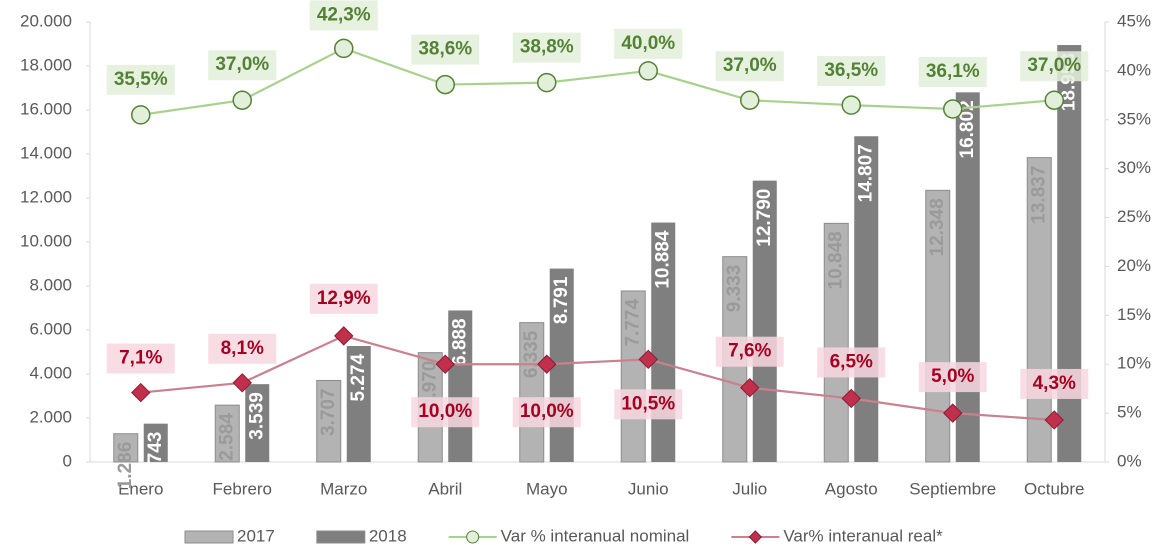 The width and height of the screenshot is (1170, 550). What do you see at coordinates (967, 129) in the screenshot?
I see `bar-value-label: 16.802` at bounding box center [967, 129].